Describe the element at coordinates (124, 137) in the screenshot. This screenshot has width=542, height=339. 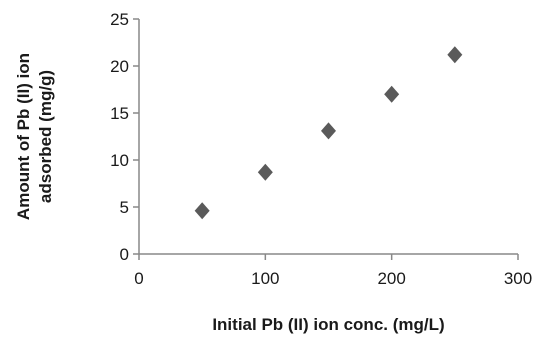
I see `y-ticks: 0 5 10 15 20 25` at that location.